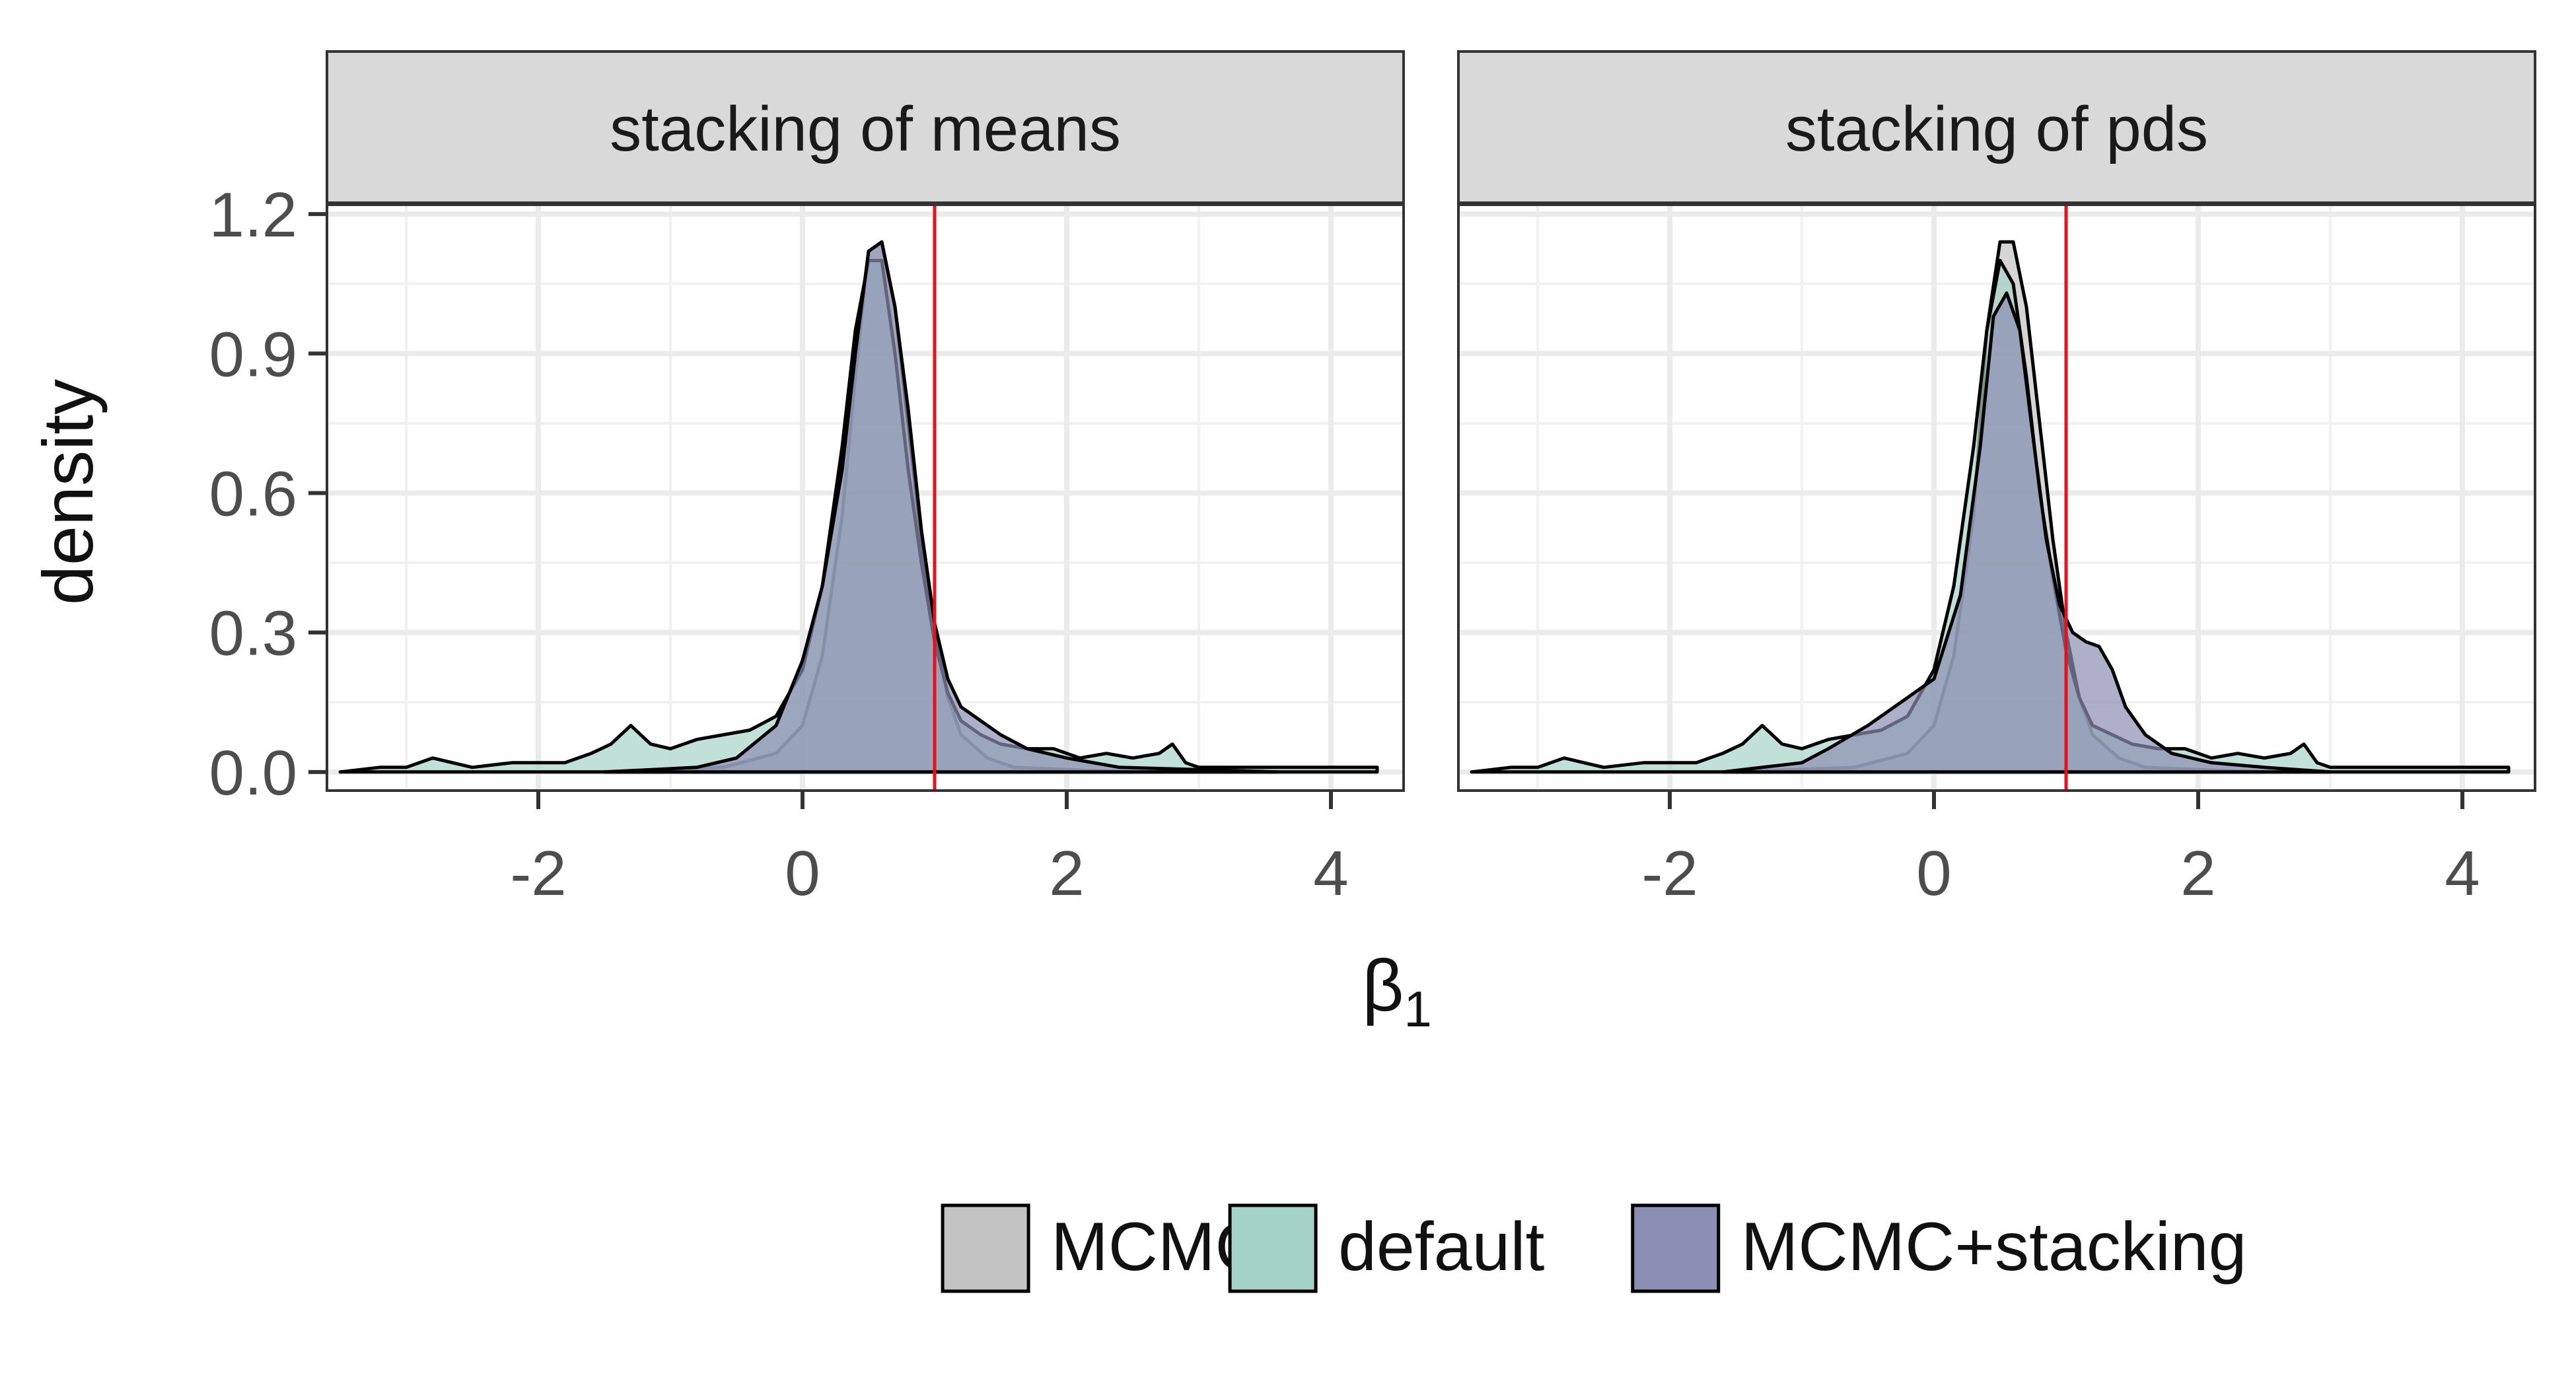 The height and width of the screenshot is (1387, 2576). I want to click on y-tick-label: 0.0, so click(253, 773).